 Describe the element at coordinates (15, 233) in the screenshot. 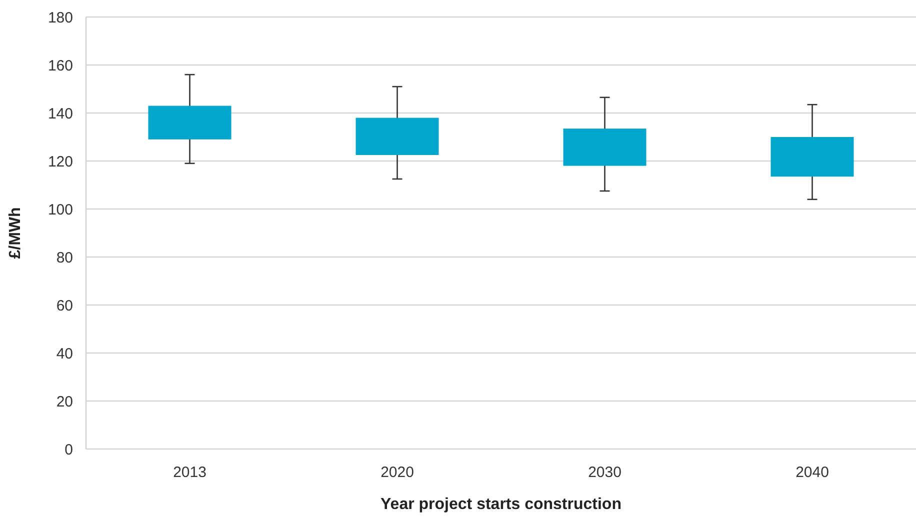

I see `y-axis-title: £/MWh` at that location.